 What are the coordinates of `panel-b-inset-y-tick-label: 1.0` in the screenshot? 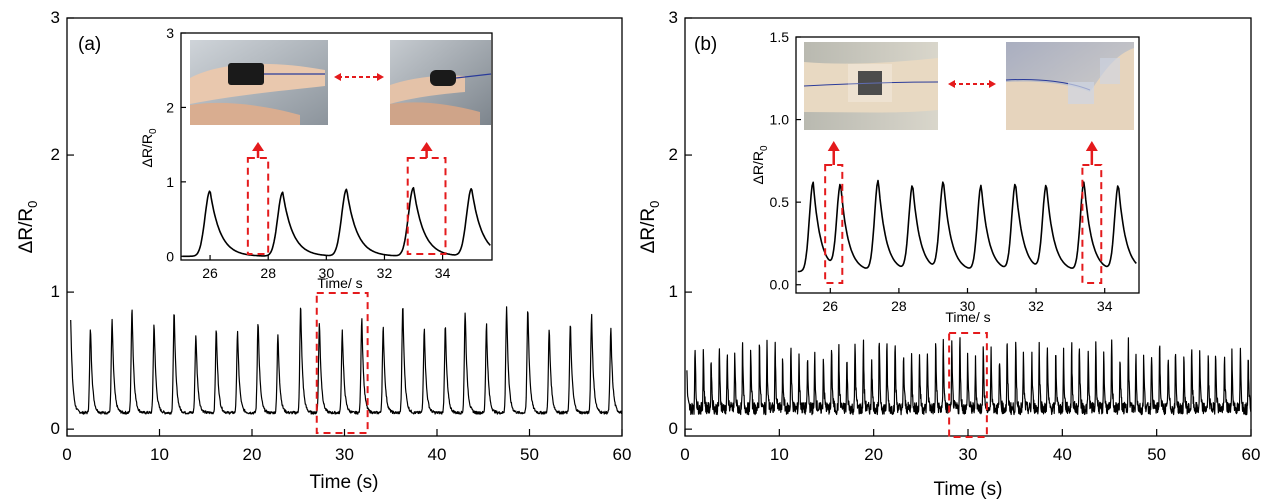 It's located at (780, 120).